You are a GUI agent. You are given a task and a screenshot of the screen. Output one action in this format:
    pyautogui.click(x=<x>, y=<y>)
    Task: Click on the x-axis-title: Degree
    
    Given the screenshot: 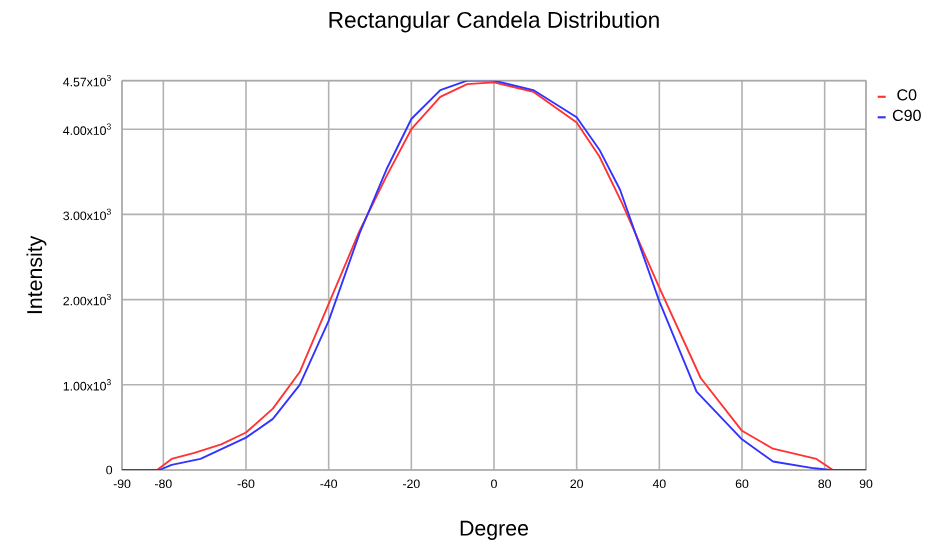 What is the action you would take?
    pyautogui.click(x=494, y=530)
    